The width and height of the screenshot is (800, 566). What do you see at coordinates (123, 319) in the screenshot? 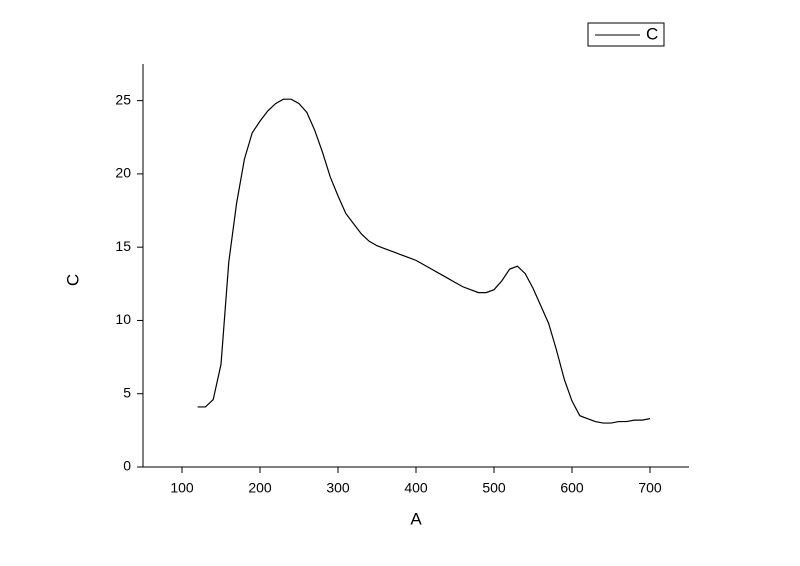
I see `y-tick-label: 10` at bounding box center [123, 319].